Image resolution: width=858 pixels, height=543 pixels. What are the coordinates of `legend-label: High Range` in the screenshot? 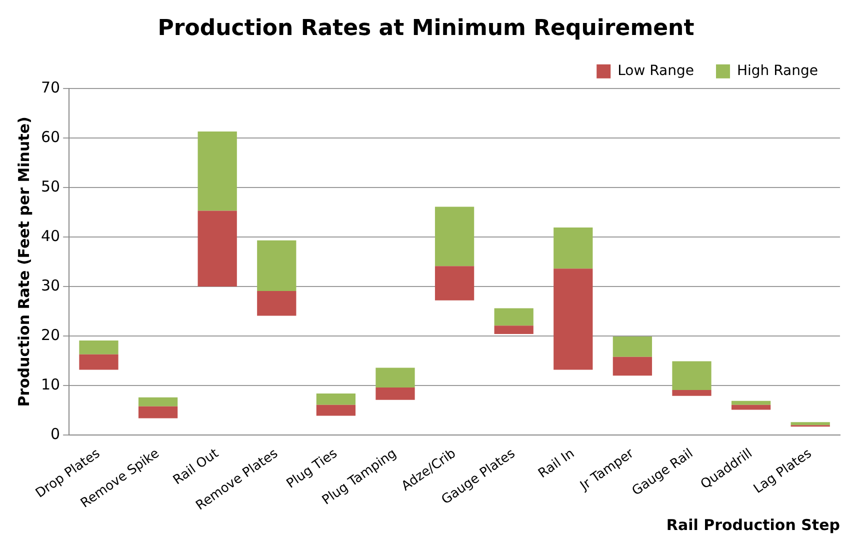 It's located at (777, 71).